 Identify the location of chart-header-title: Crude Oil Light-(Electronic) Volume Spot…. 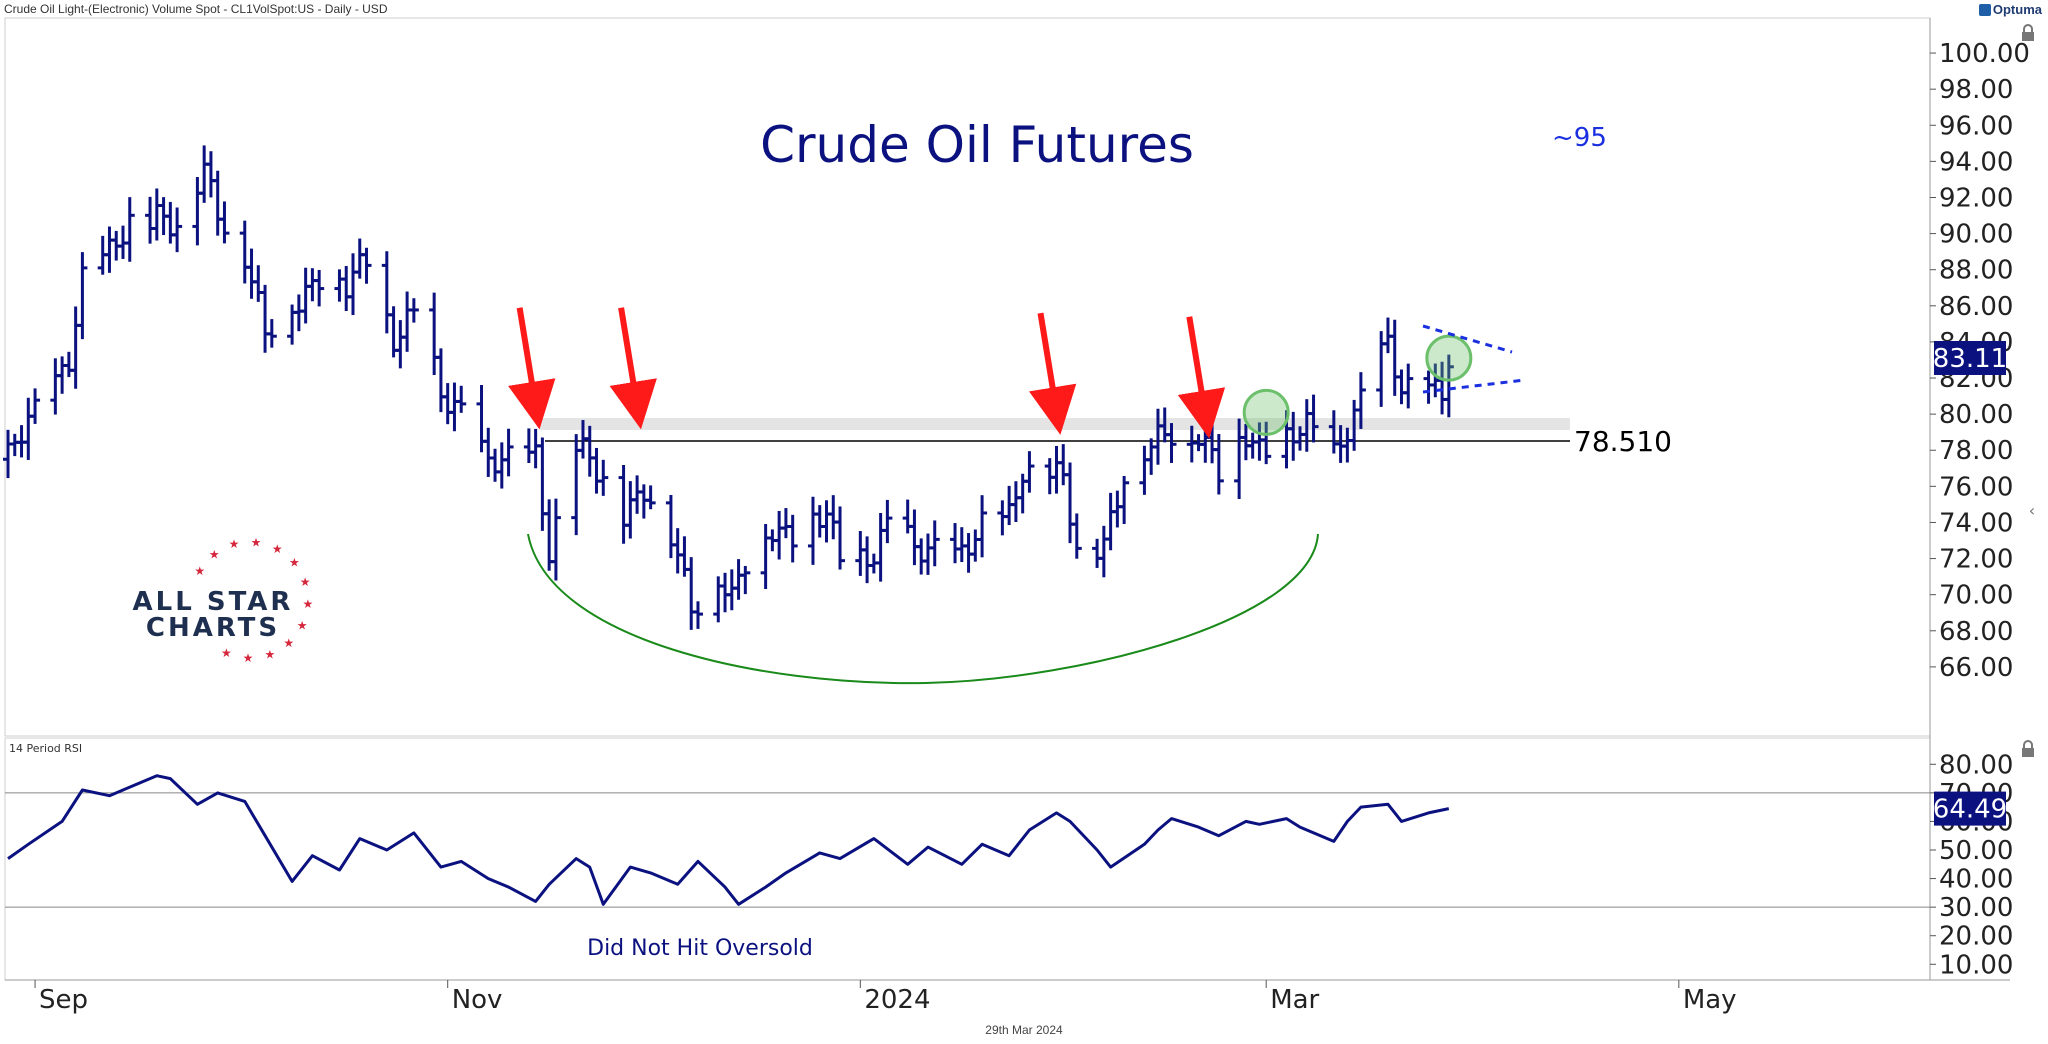
(196, 9).